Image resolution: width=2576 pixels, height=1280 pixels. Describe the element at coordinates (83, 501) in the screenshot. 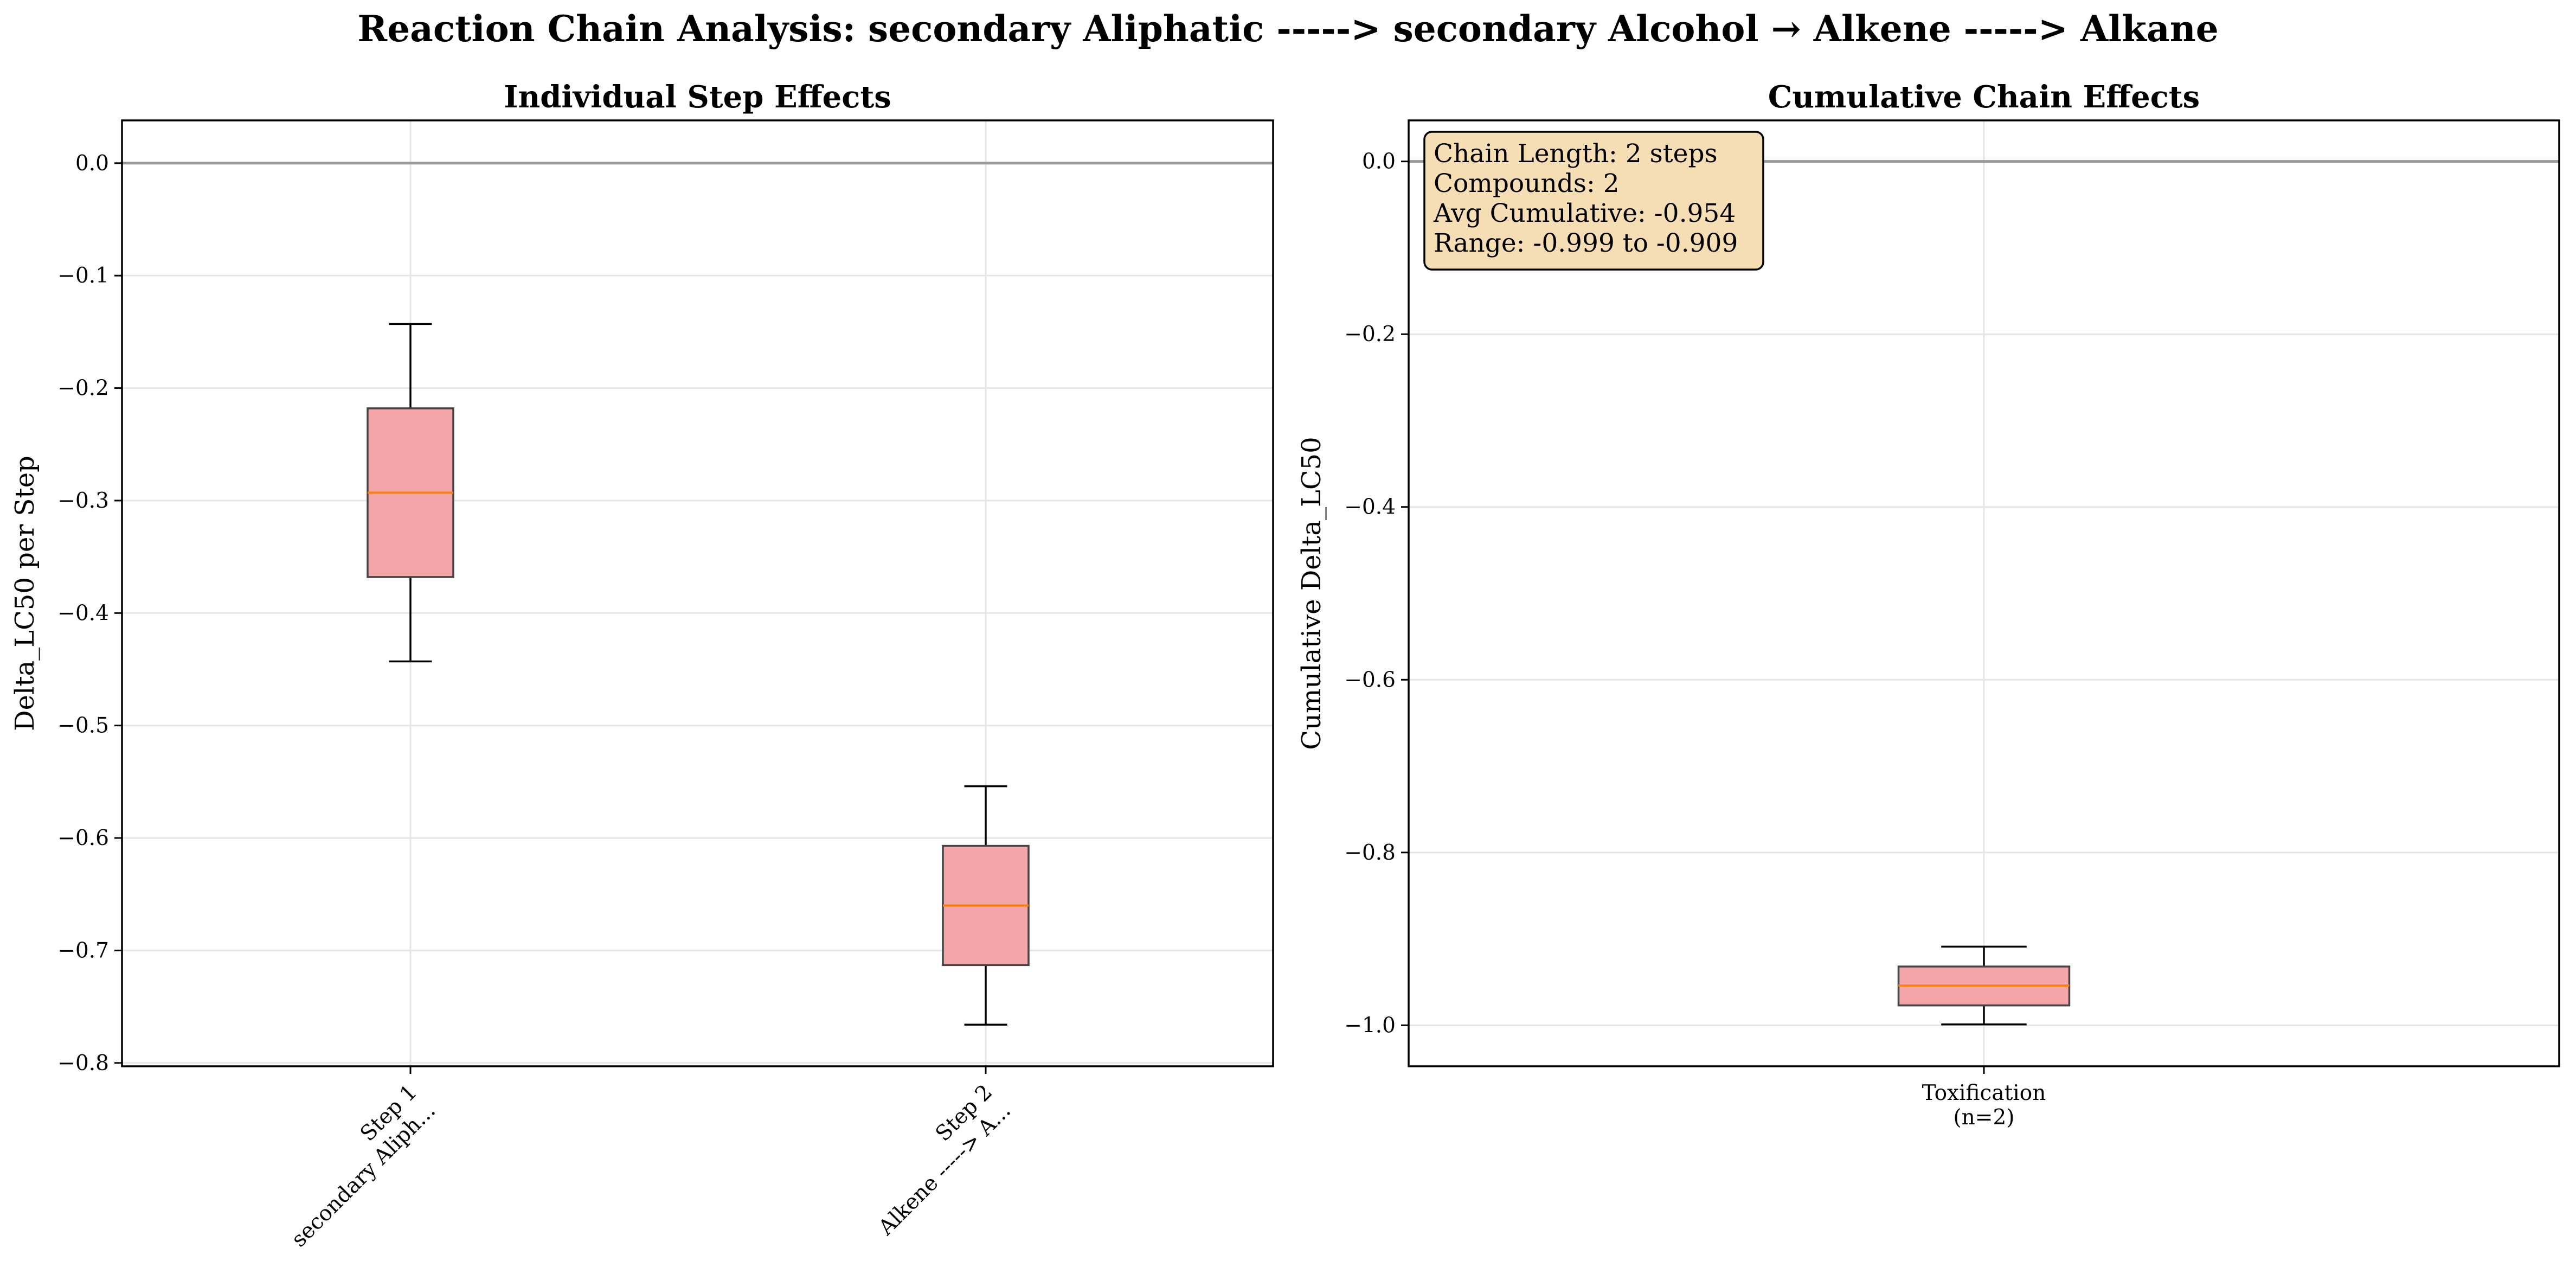

I see `y-tick-label: −0.3` at that location.